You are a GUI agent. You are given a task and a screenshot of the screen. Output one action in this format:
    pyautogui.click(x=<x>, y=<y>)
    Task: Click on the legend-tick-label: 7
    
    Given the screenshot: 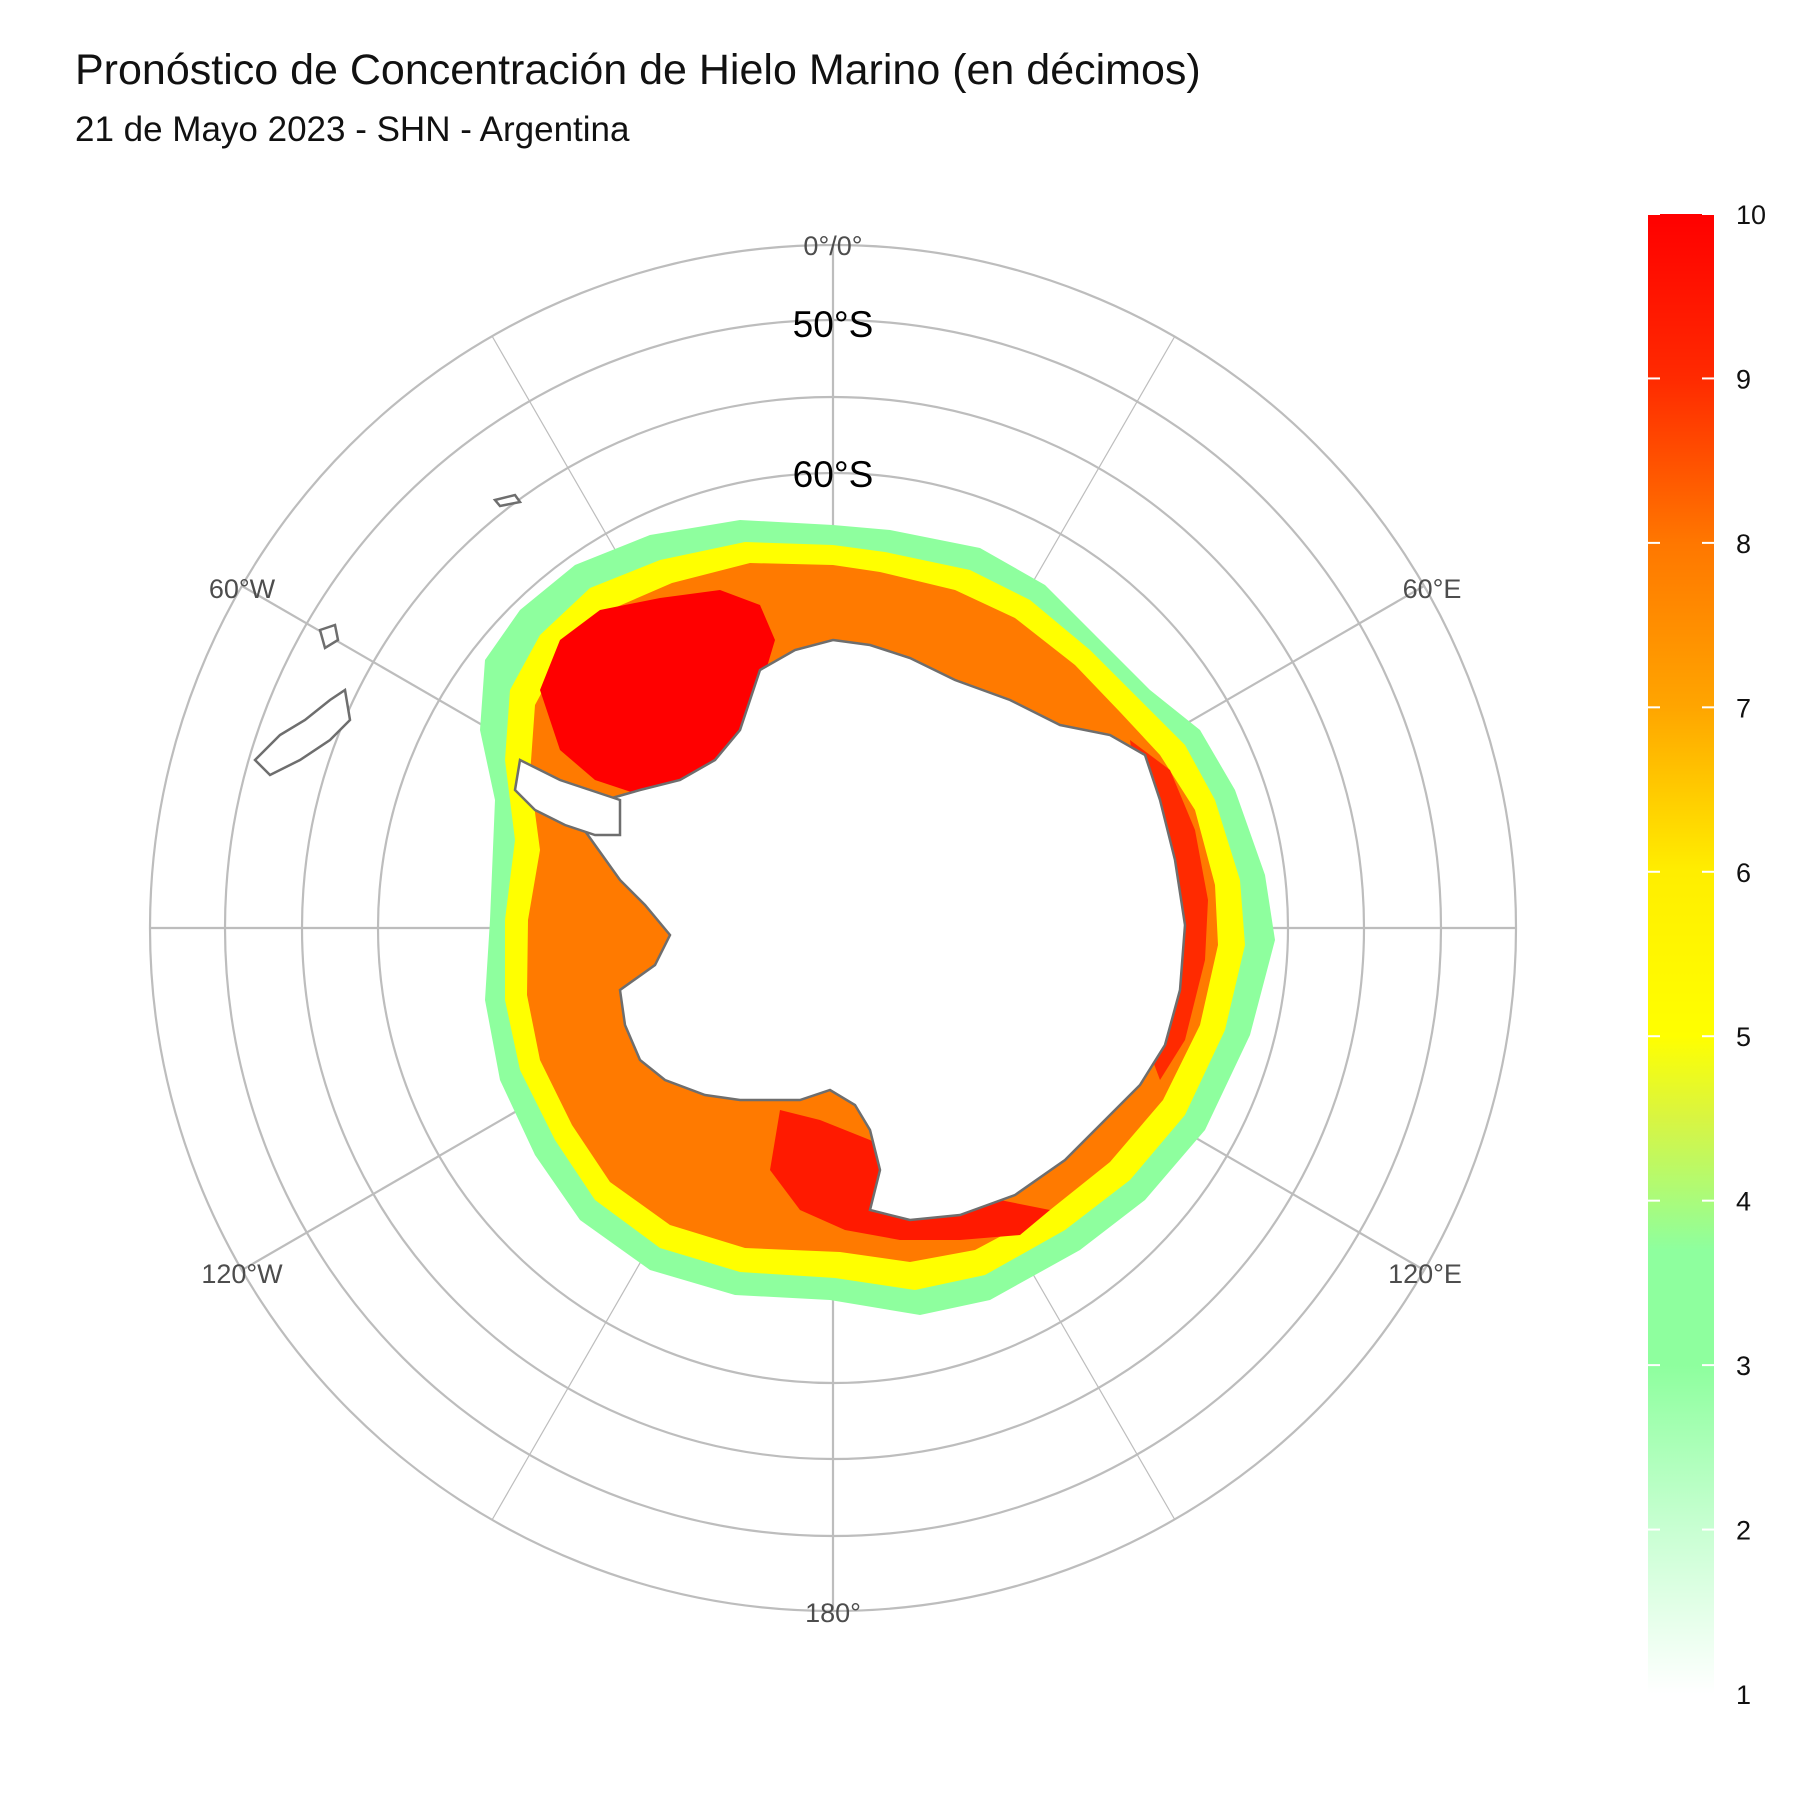 What is the action you would take?
    pyautogui.click(x=1743, y=708)
    